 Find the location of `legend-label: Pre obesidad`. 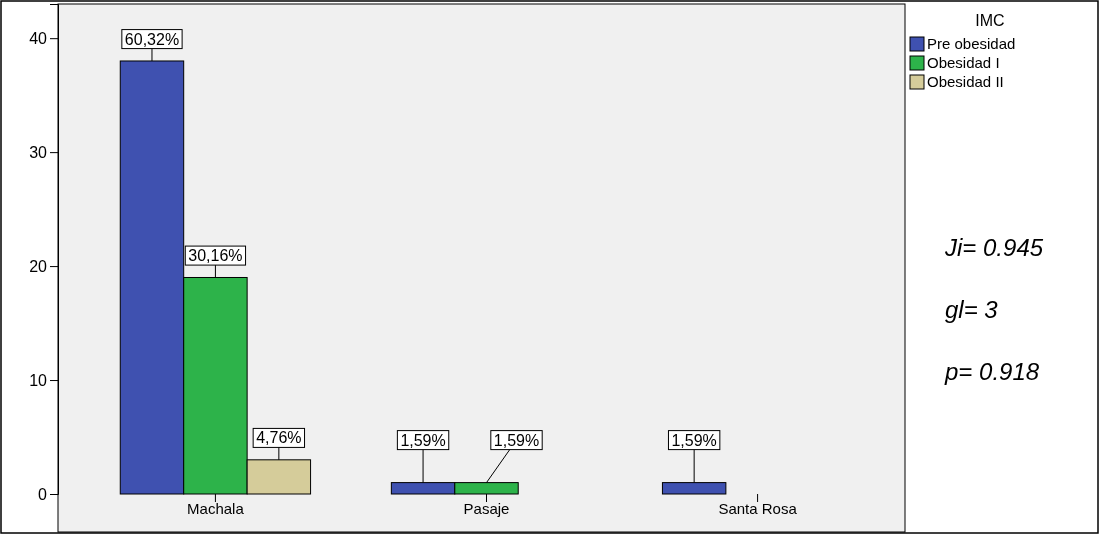

legend-label: Pre obesidad is located at coordinates (971, 43).